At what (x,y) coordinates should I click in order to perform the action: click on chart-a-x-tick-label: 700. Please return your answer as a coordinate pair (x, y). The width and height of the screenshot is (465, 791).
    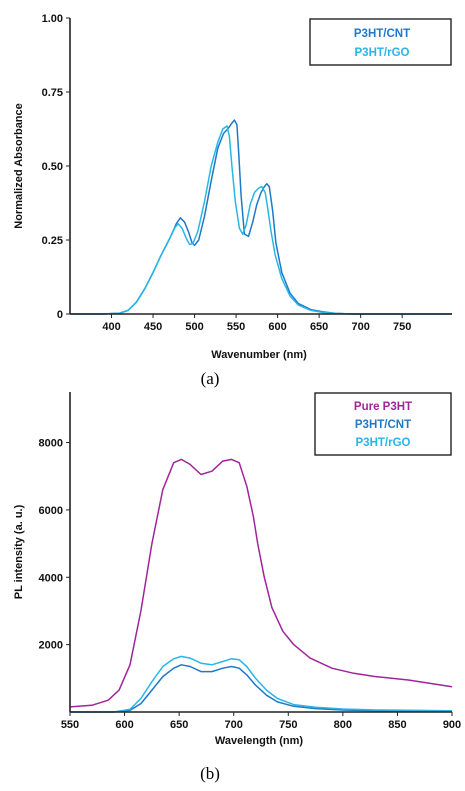
    Looking at the image, I should click on (360, 327).